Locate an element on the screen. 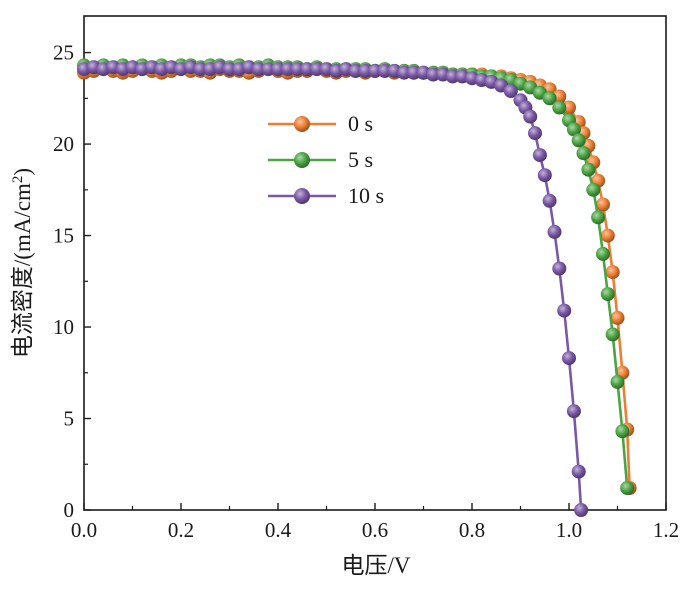 This screenshot has width=700, height=590. y-axis-title-main: 电流密度/(mA/cm is located at coordinates (22, 270).